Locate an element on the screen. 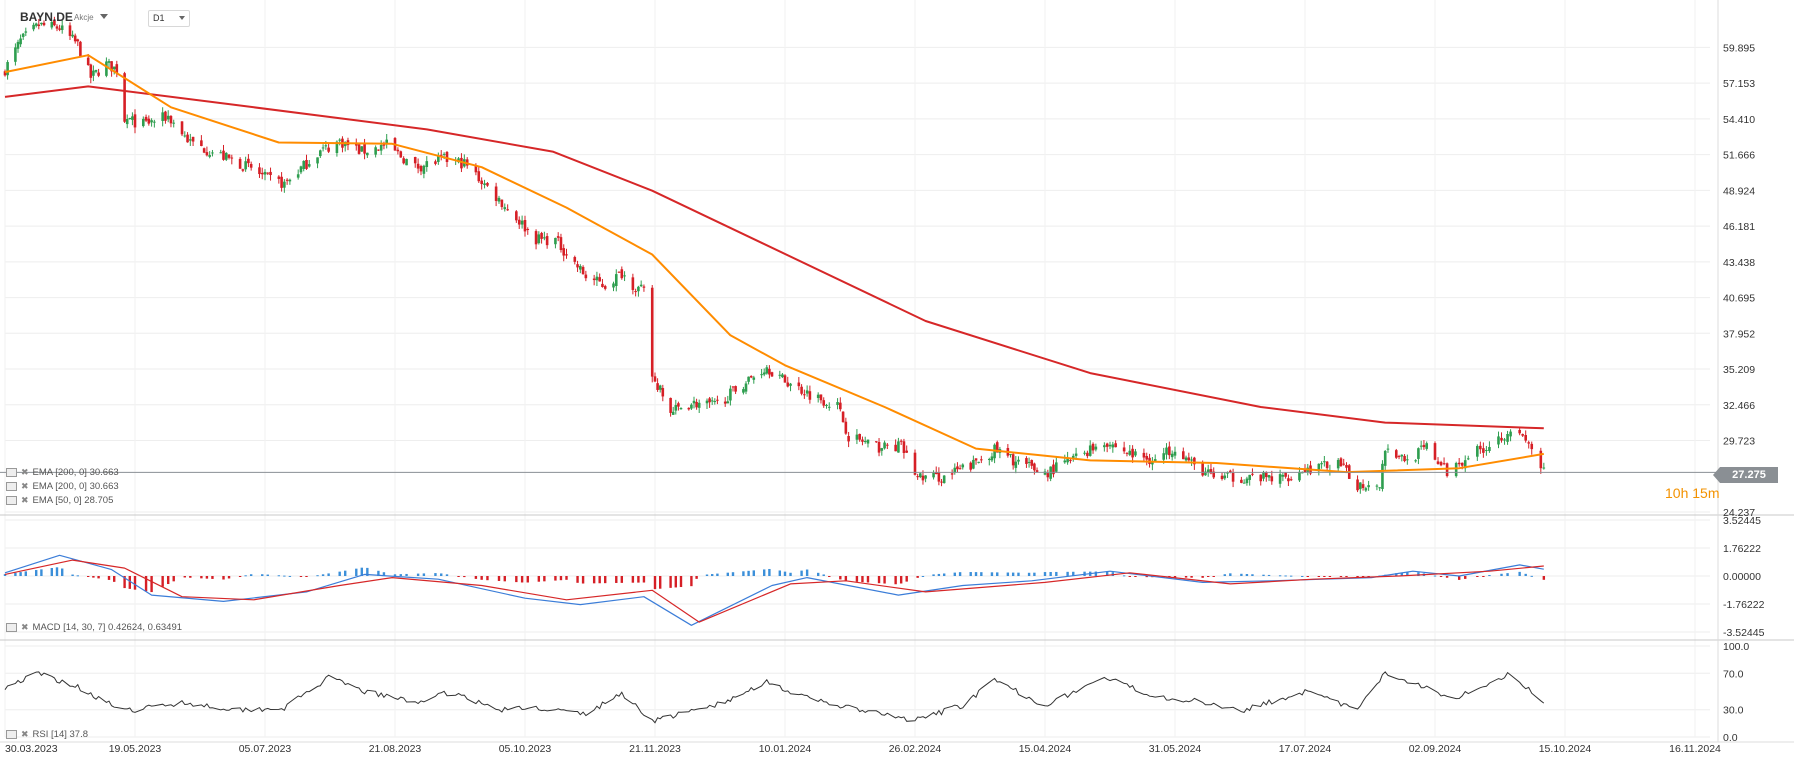  legend-rsi: ✖ RSI [14] 37.8 is located at coordinates (47, 734).